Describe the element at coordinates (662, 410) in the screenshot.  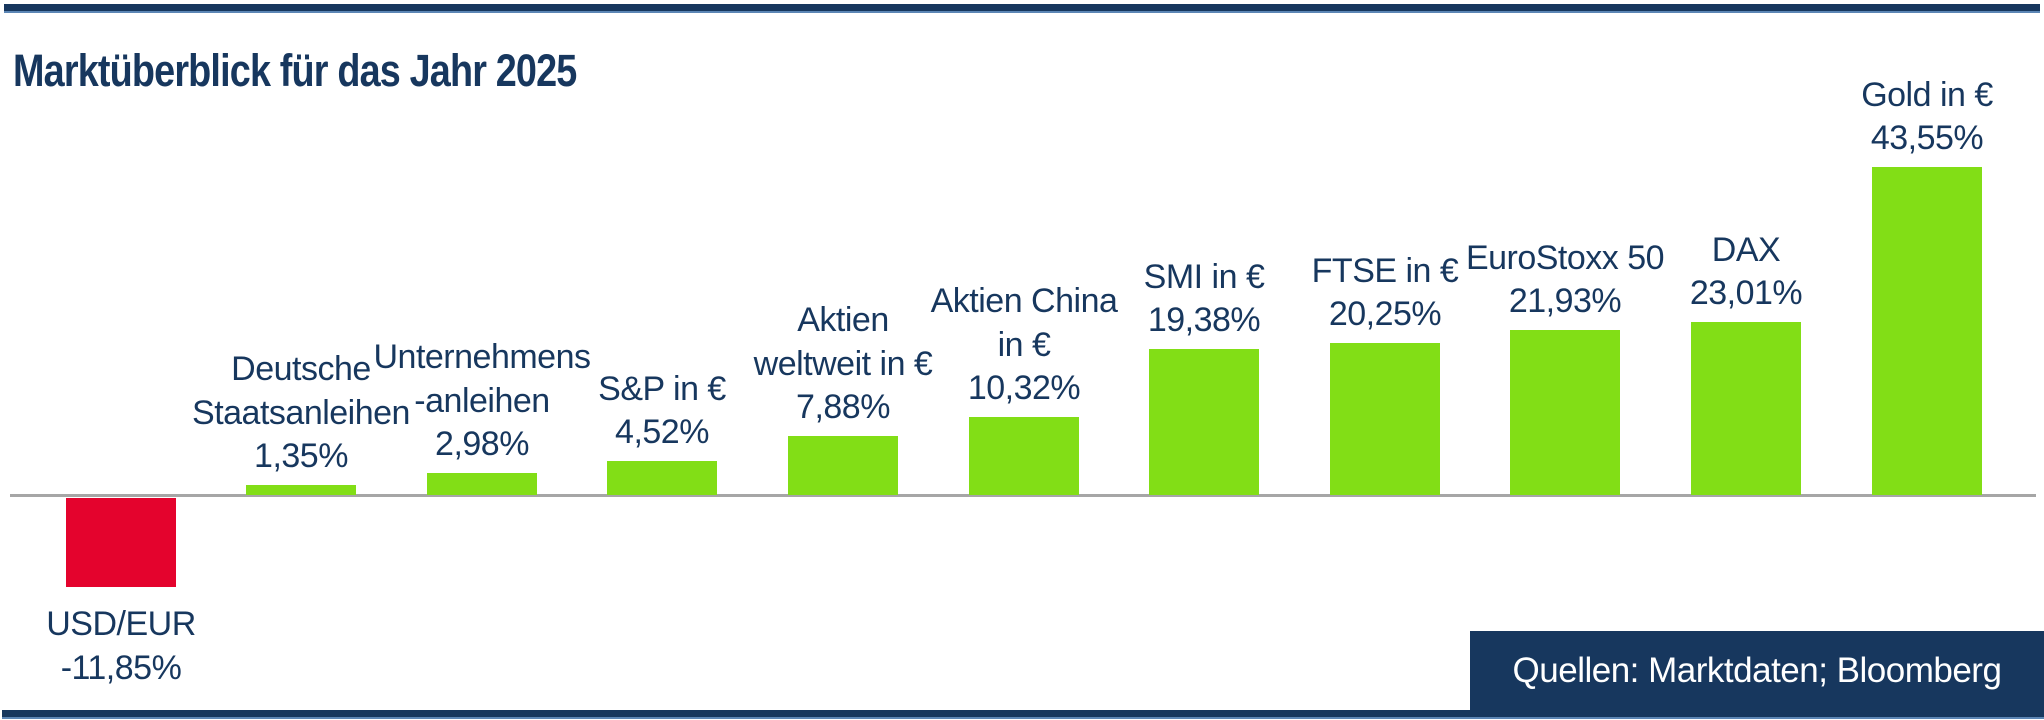
I see `bar-label: S&P in € 4,52%` at that location.